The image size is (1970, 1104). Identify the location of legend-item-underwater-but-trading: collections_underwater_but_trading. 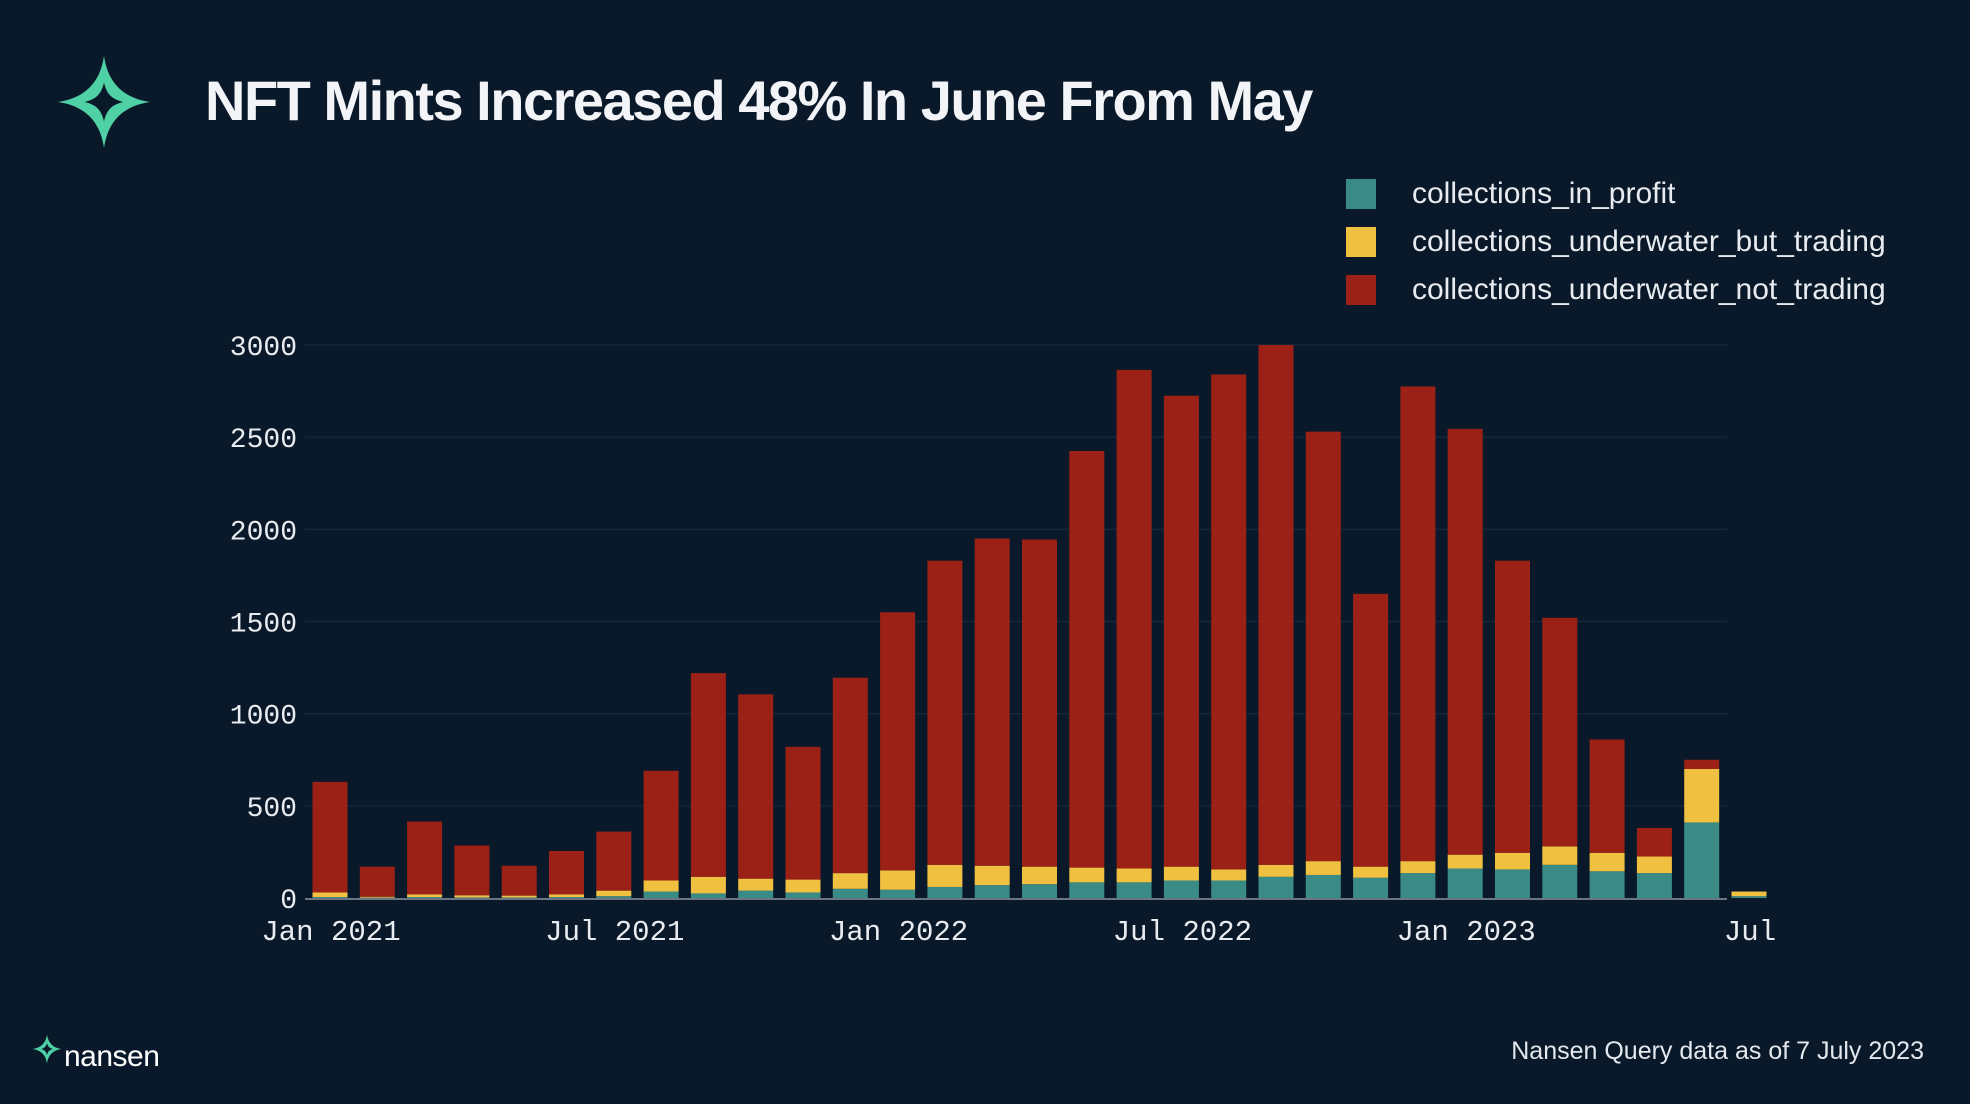
(1616, 242).